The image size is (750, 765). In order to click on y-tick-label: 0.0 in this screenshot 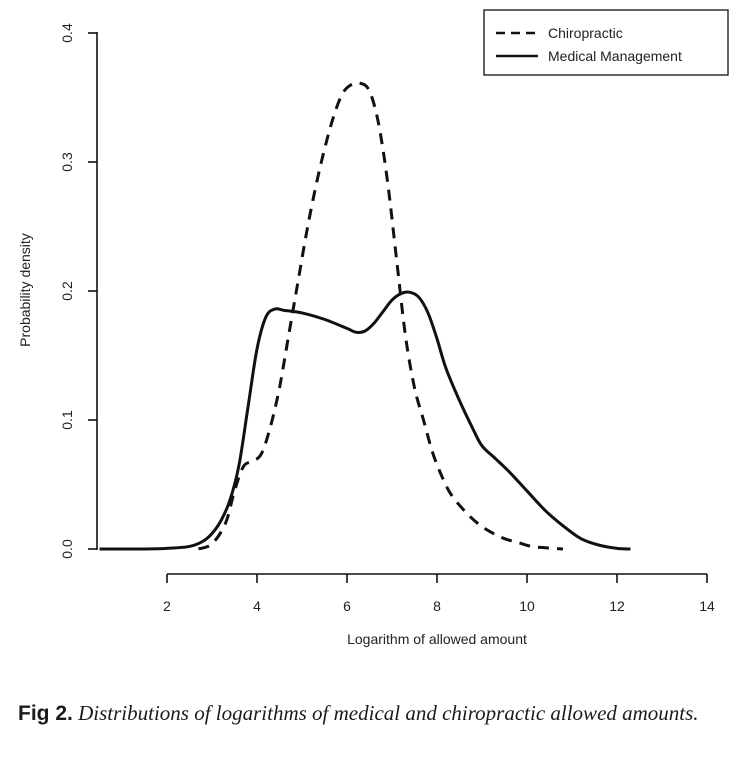, I will do `click(67, 549)`.